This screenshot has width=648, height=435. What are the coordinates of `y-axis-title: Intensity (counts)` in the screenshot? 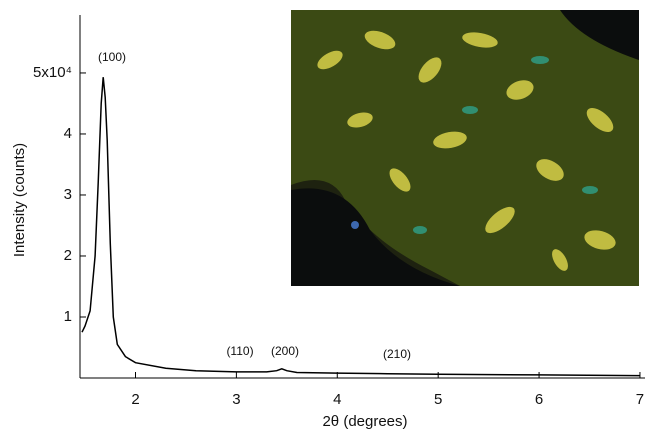 It's located at (19, 200).